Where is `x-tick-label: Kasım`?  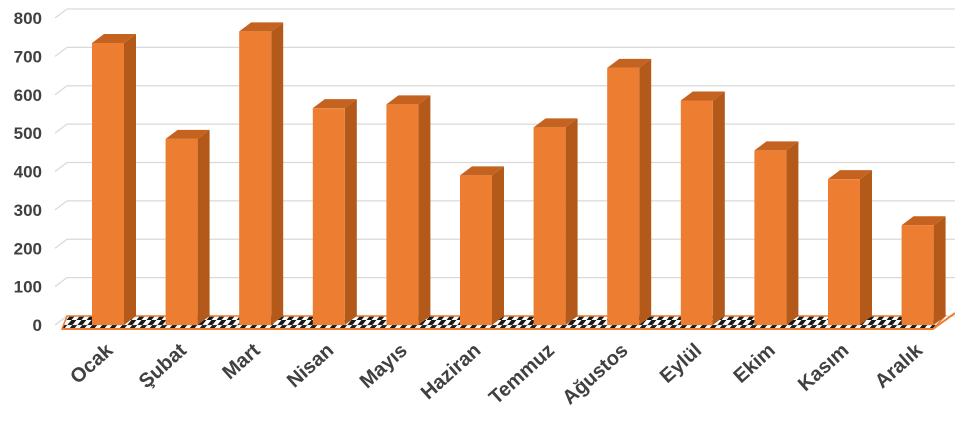 x-tick-label: Kasım is located at coordinates (823, 367).